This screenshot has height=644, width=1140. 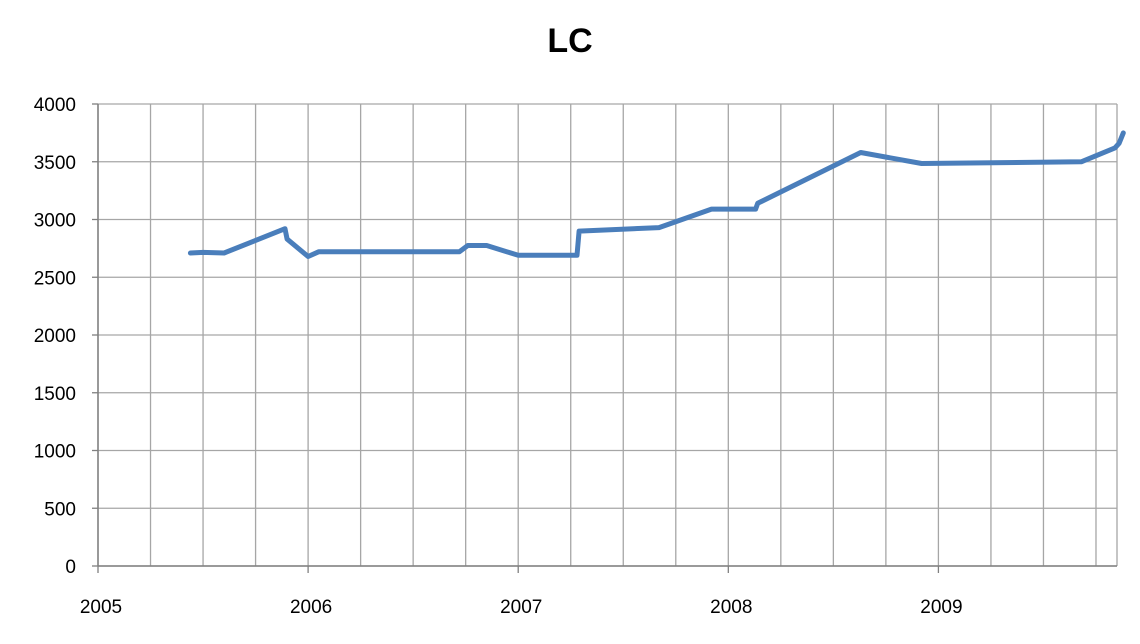 What do you see at coordinates (55, 452) in the screenshot?
I see `y-tick-label: 1000` at bounding box center [55, 452].